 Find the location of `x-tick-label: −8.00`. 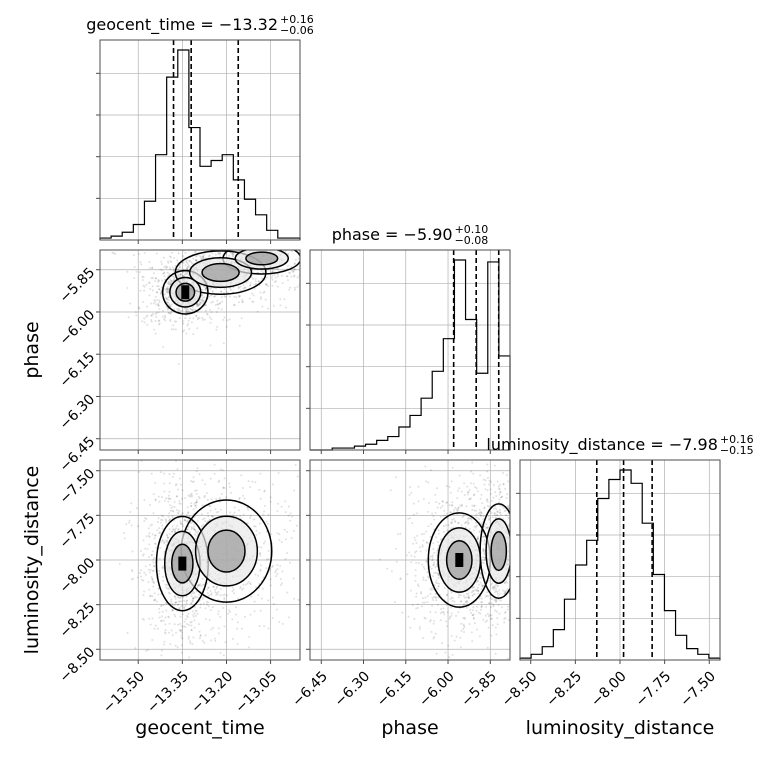

x-tick-label: −8.00 is located at coordinates (609, 689).